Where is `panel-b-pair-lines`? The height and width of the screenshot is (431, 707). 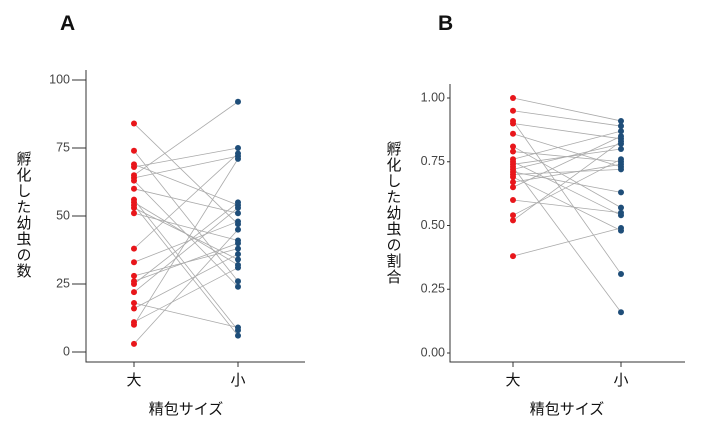 panel-b-pair-lines is located at coordinates (567, 205).